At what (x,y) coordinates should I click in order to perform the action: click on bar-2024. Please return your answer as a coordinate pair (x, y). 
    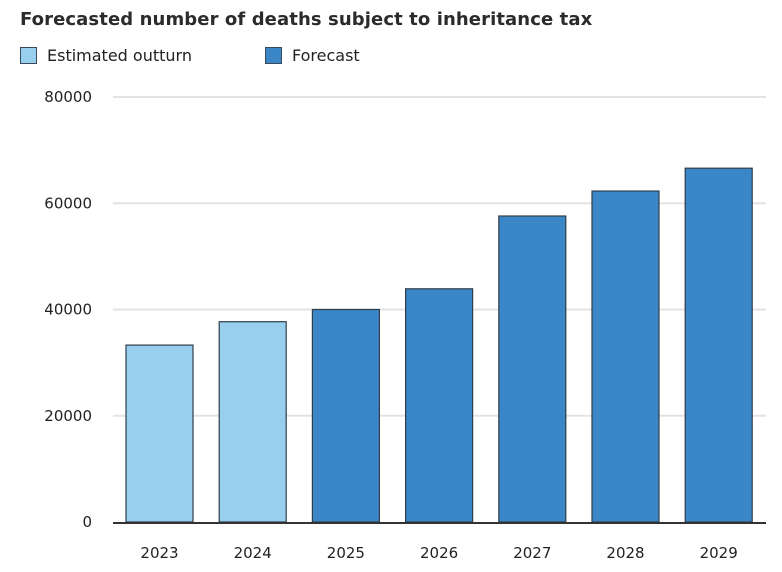
    Looking at the image, I should click on (252, 422).